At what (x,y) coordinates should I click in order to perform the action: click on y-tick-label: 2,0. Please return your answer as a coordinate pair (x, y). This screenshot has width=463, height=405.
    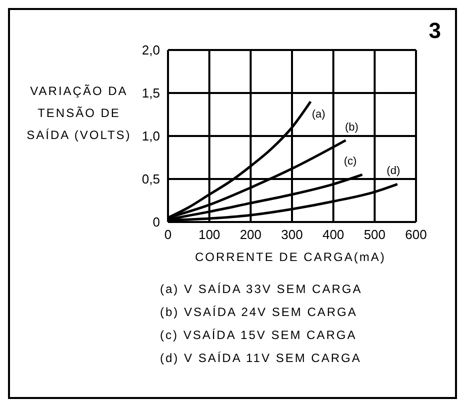
    Looking at the image, I should click on (151, 50).